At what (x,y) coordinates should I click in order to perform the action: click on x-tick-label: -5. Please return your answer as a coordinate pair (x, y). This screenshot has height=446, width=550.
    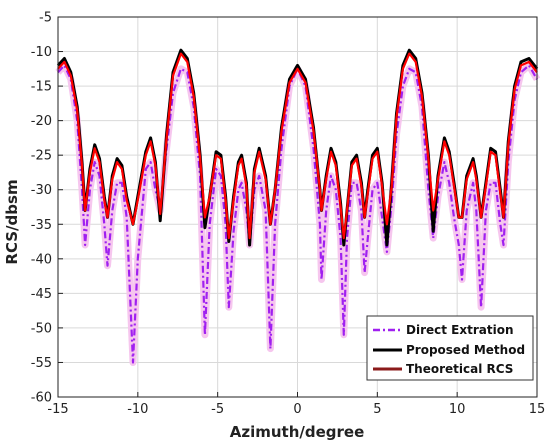
    Looking at the image, I should click on (217, 409).